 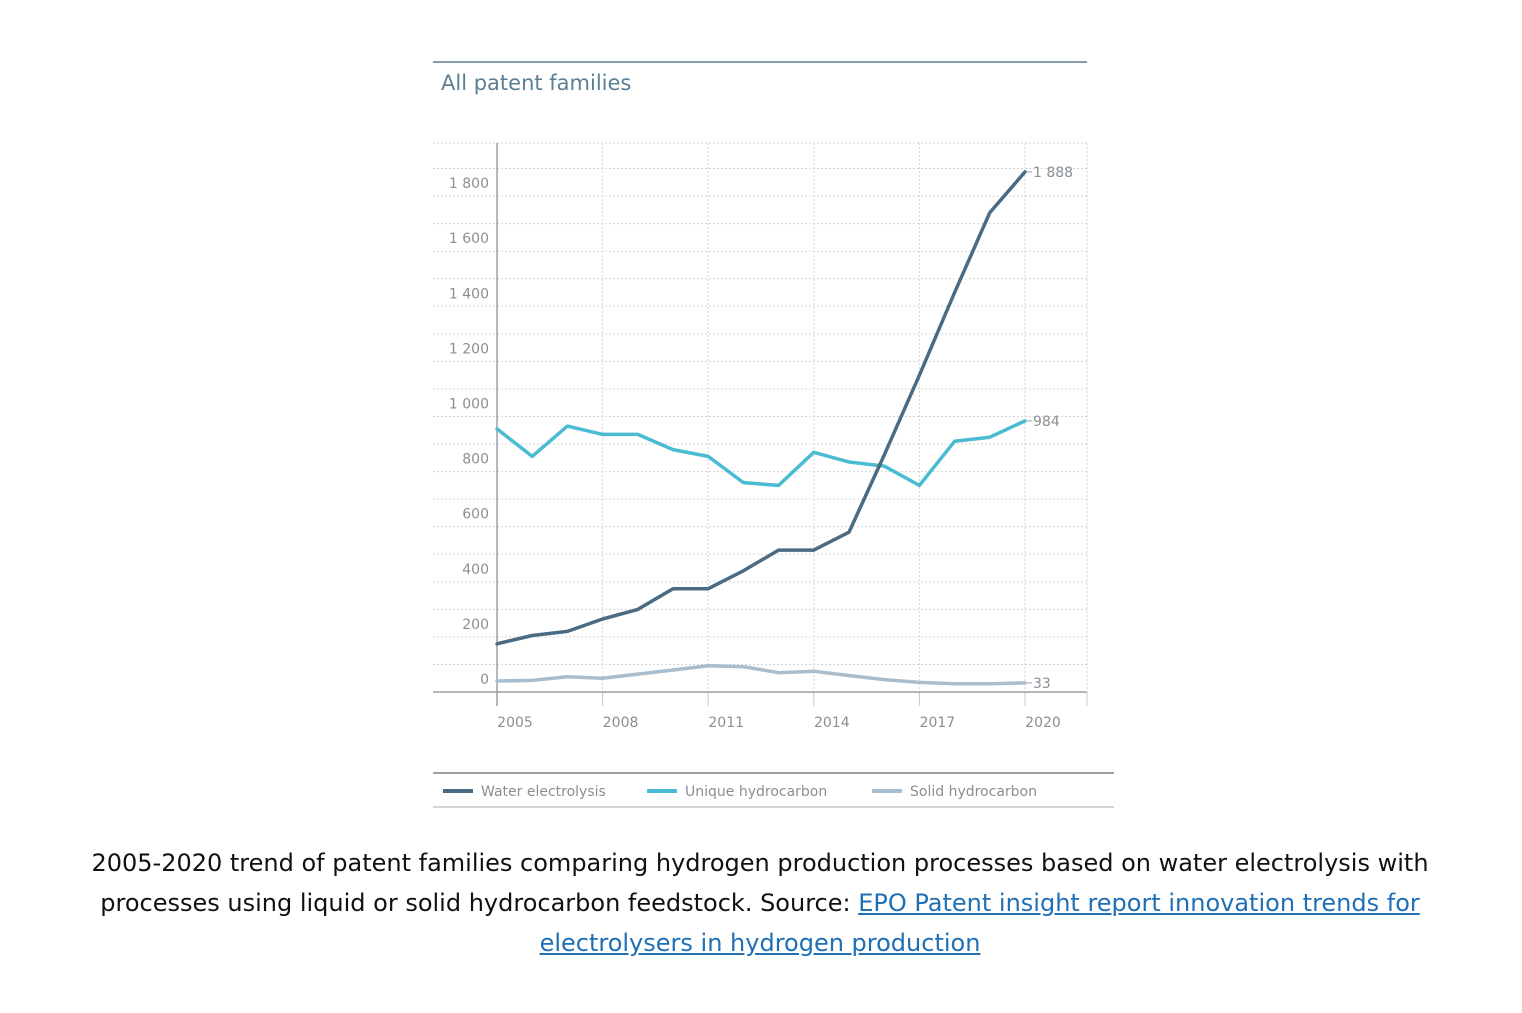 I want to click on end-label-water-electrolysis: 1 888, so click(x=1053, y=173).